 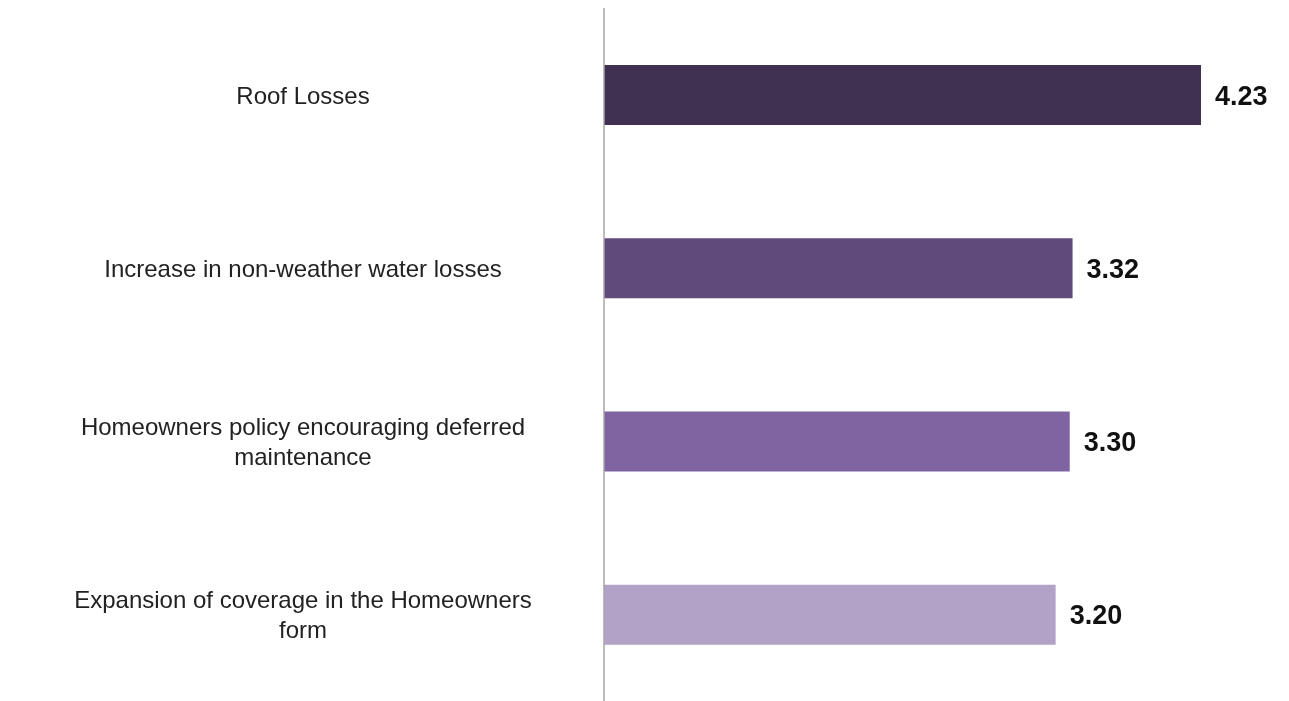 I want to click on data-label: 3.32, so click(x=1113, y=268).